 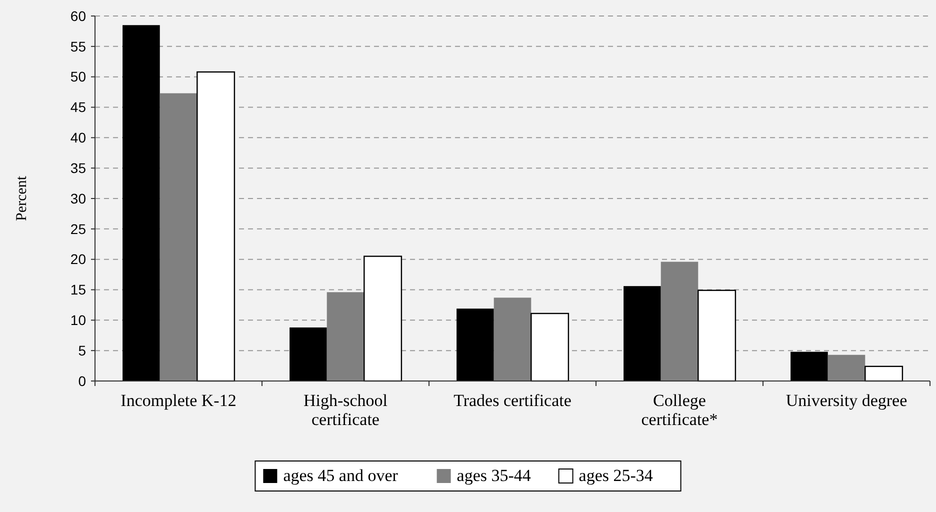 I want to click on legend-label: ages 25-34, so click(x=616, y=475).